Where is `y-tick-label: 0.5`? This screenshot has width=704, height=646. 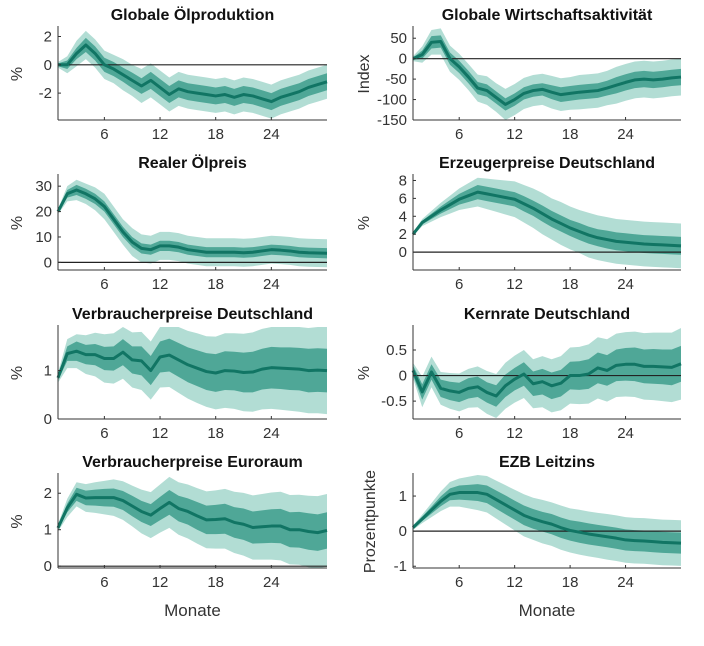
y-tick-label: 0.5 is located at coordinates (396, 350).